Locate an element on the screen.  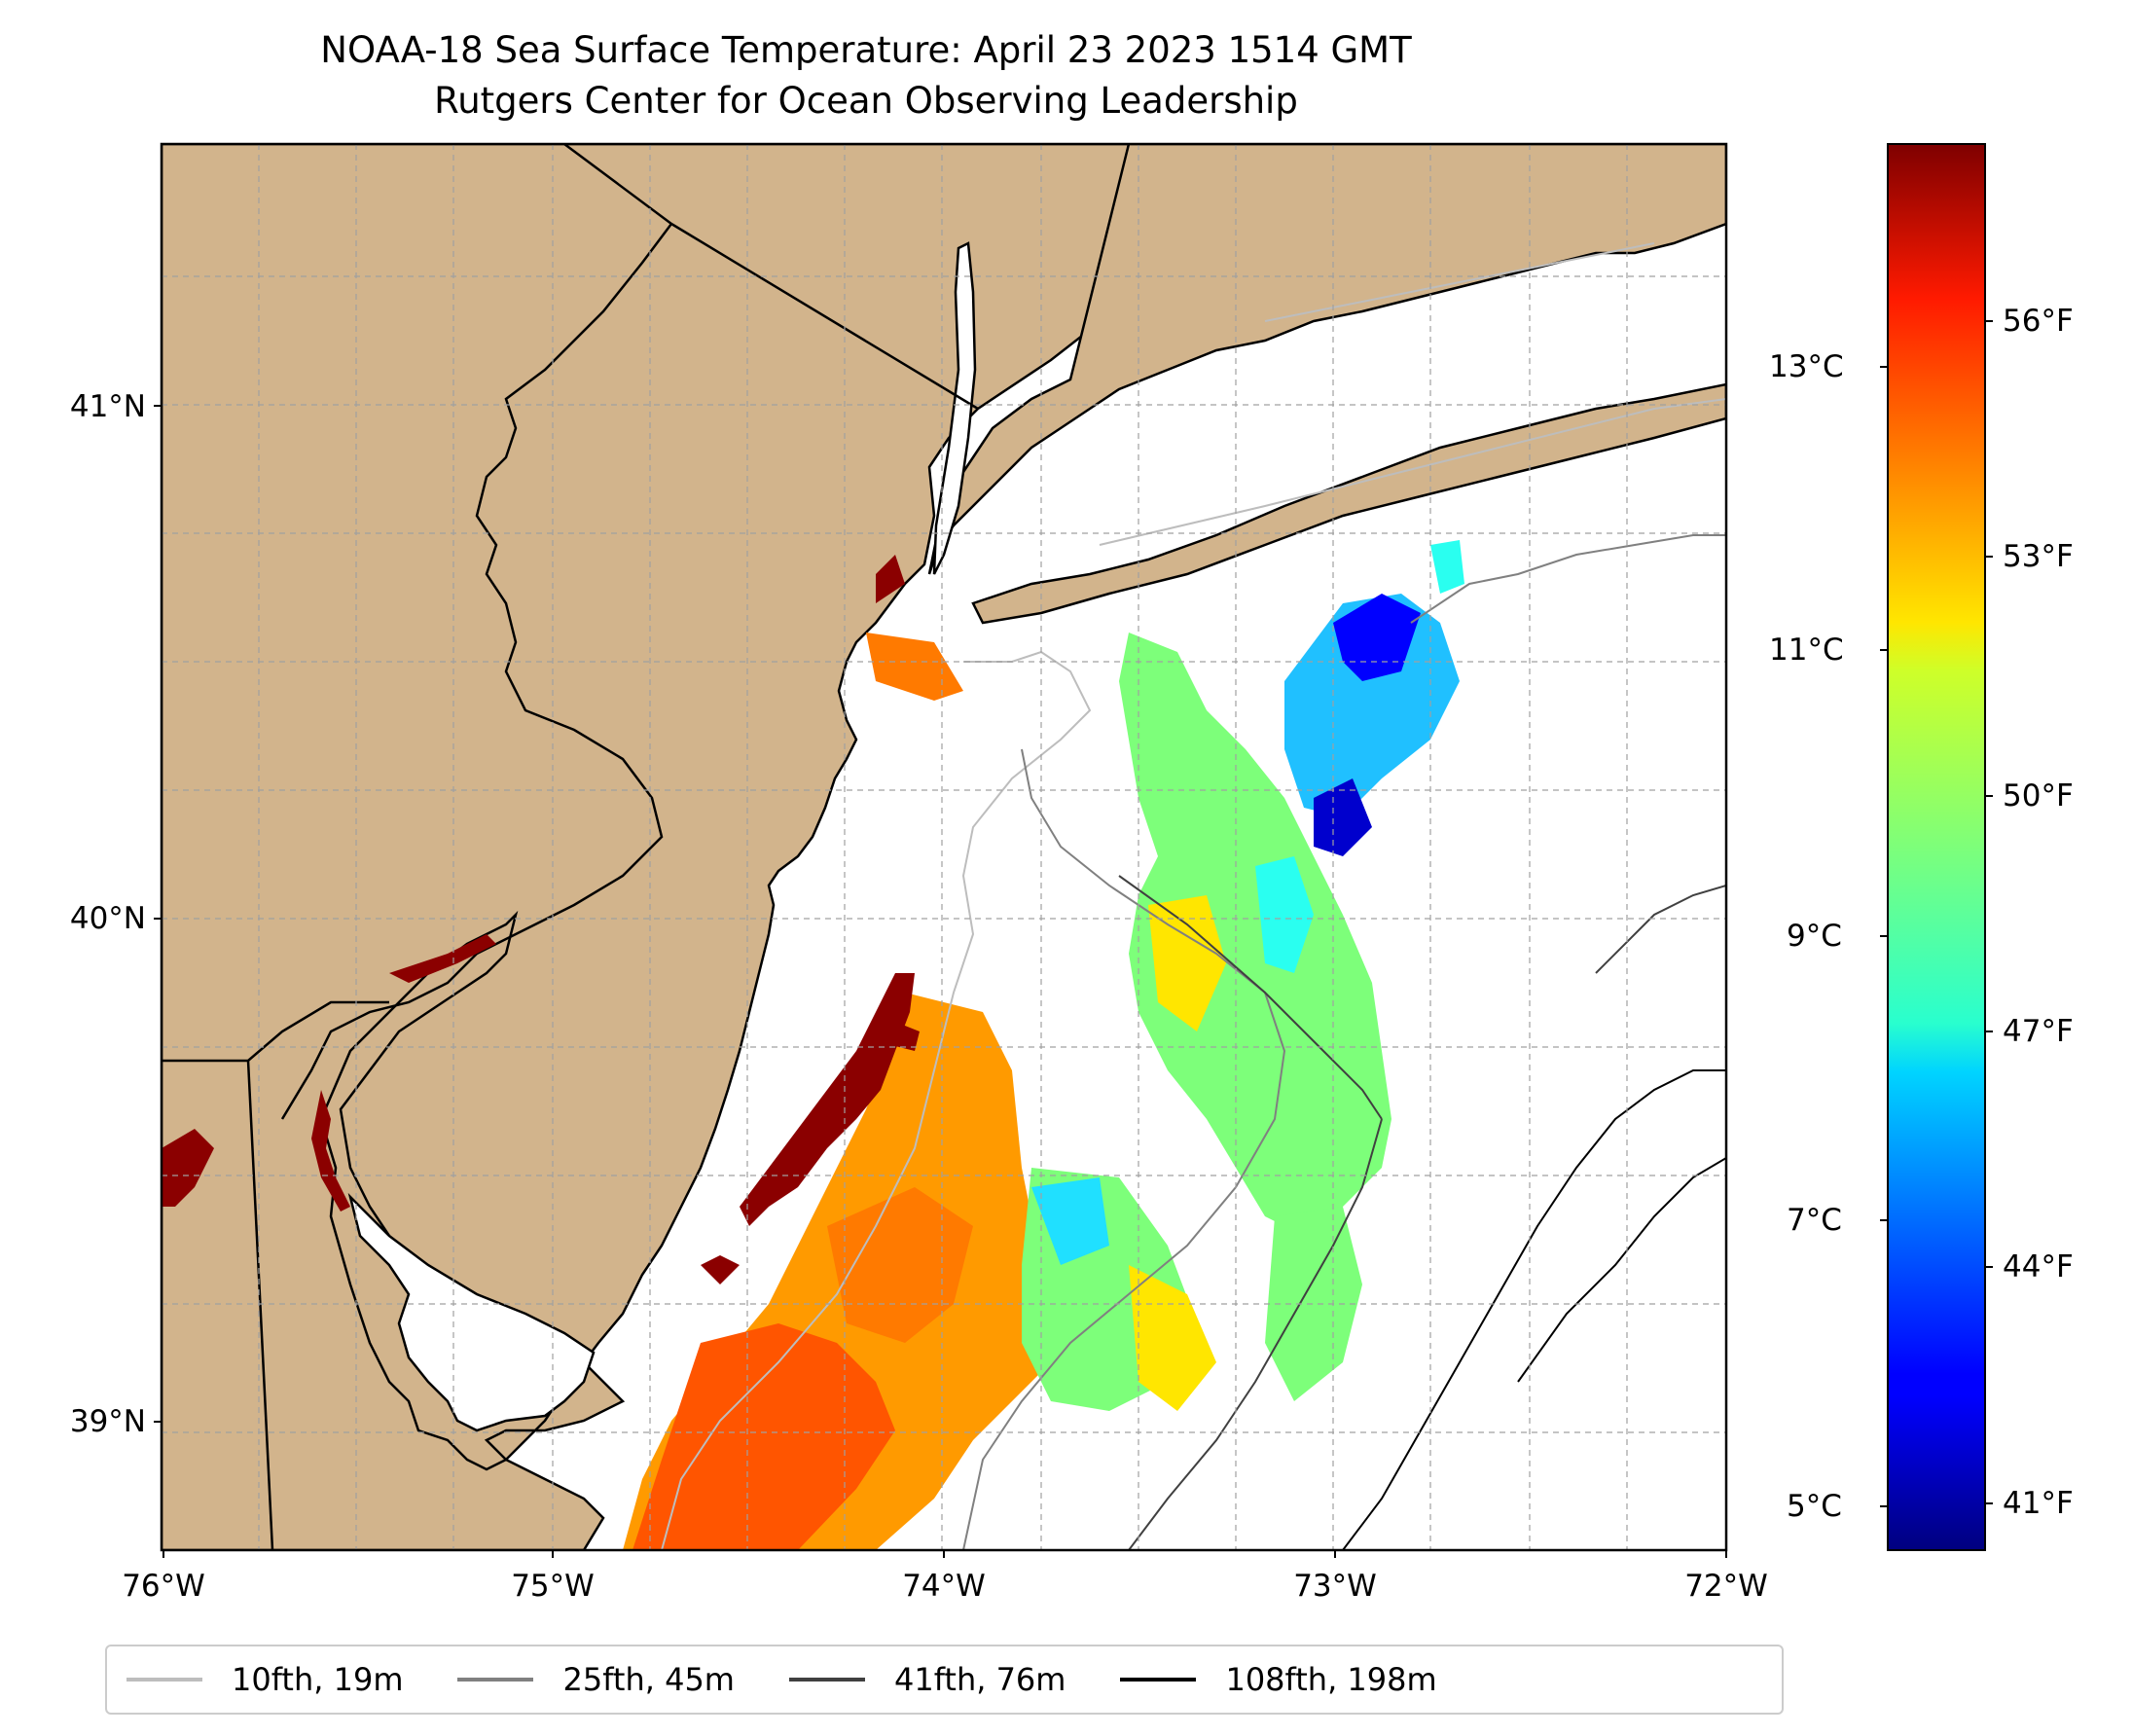
lat-label-41: 41°N is located at coordinates (108, 407).